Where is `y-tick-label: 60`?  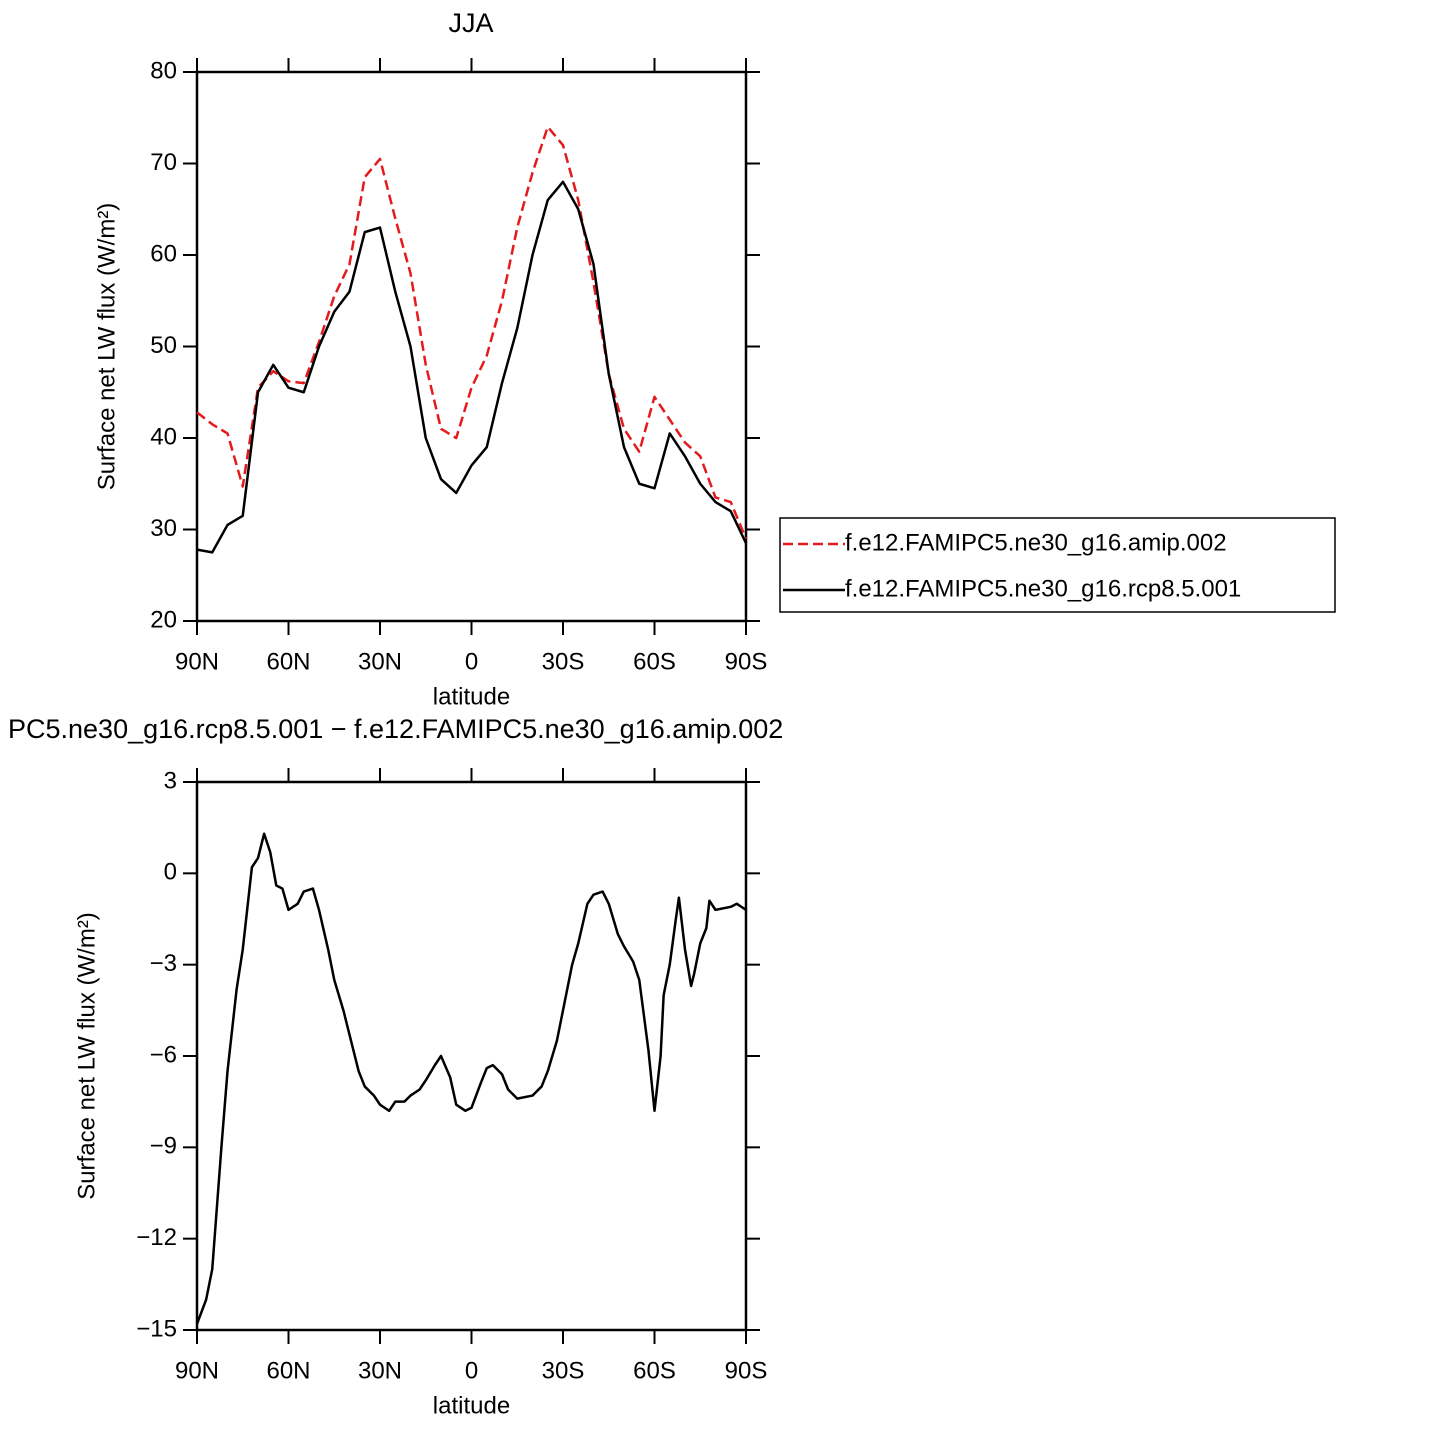 y-tick-label: 60 is located at coordinates (163, 253).